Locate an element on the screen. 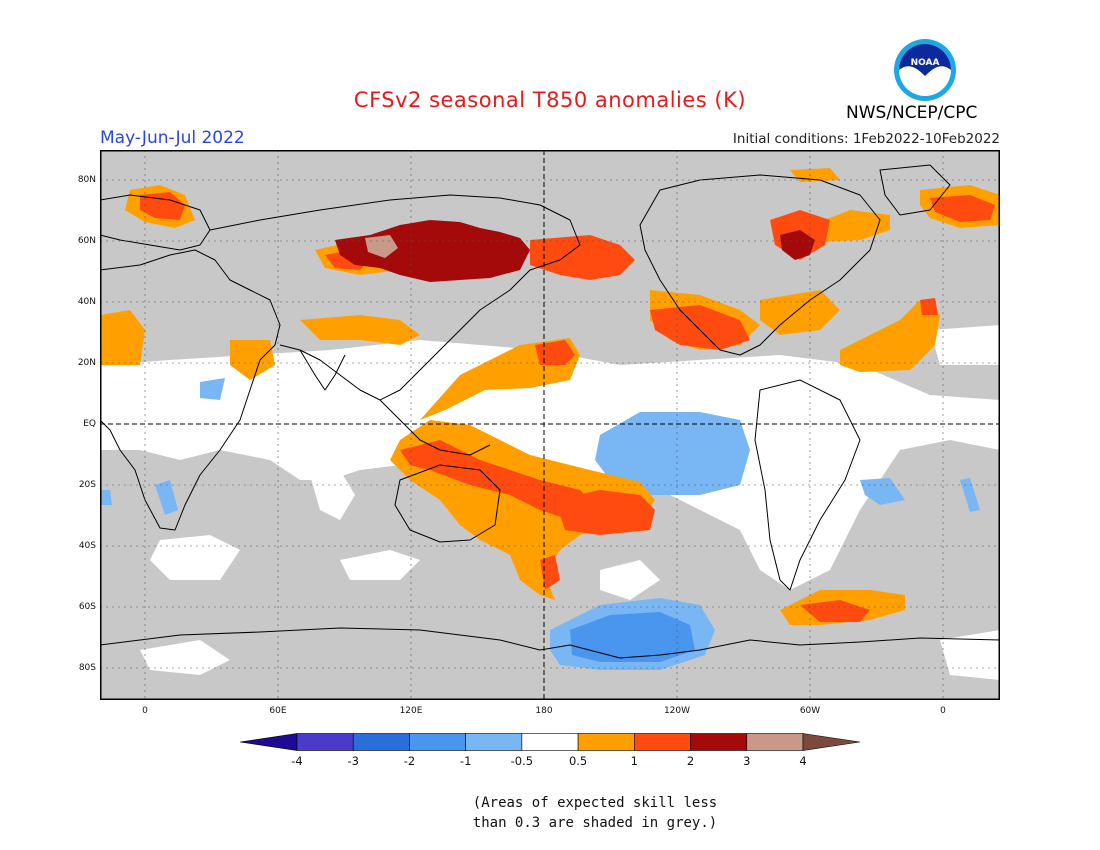 This screenshot has width=1100, height=850. x-tick-label: 180 is located at coordinates (544, 711).